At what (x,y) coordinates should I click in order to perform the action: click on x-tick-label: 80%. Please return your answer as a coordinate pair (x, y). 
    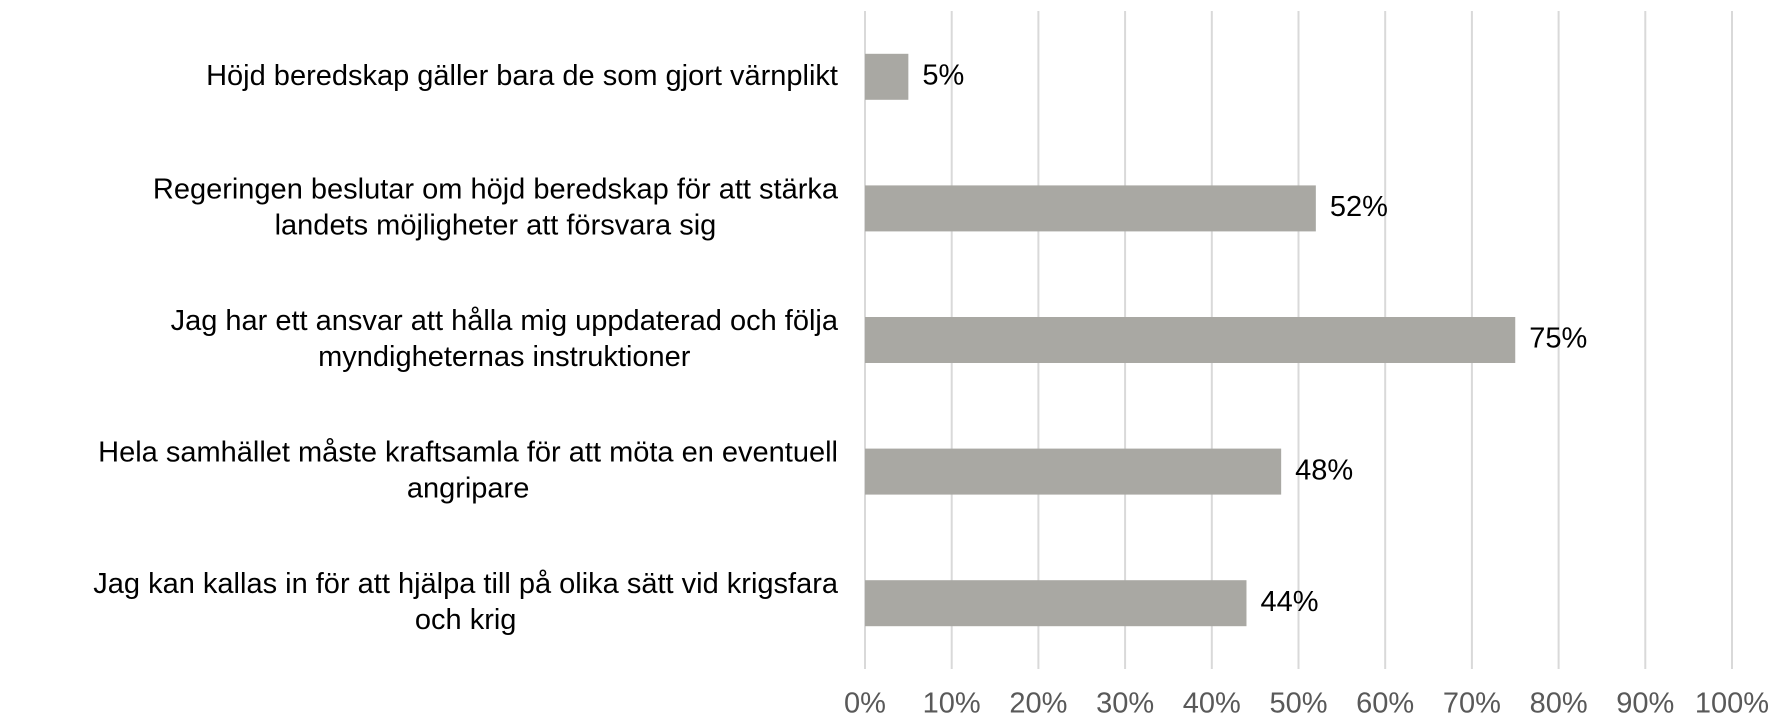
    Looking at the image, I should click on (1559, 703).